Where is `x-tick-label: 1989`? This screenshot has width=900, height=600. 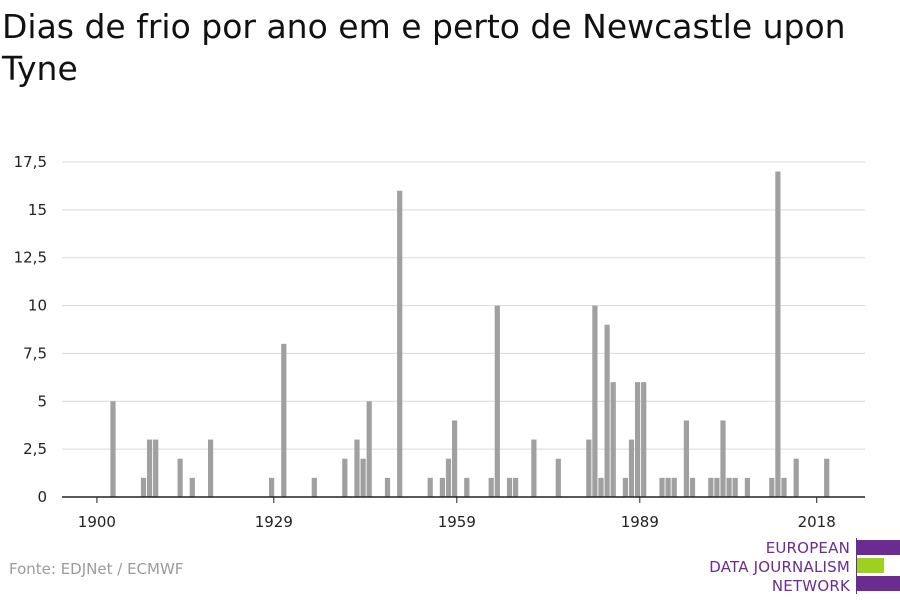 x-tick-label: 1989 is located at coordinates (640, 522).